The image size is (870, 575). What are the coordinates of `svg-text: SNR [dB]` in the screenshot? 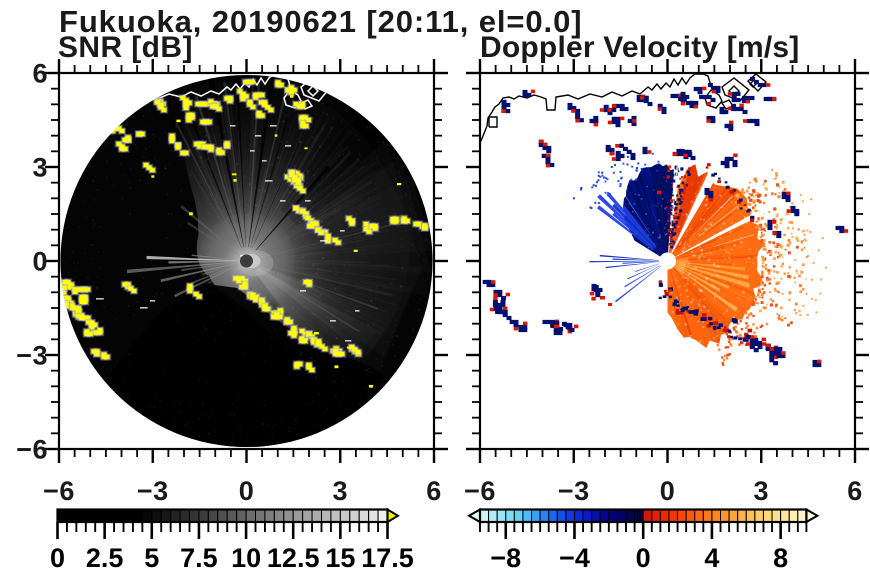 It's located at (125, 47).